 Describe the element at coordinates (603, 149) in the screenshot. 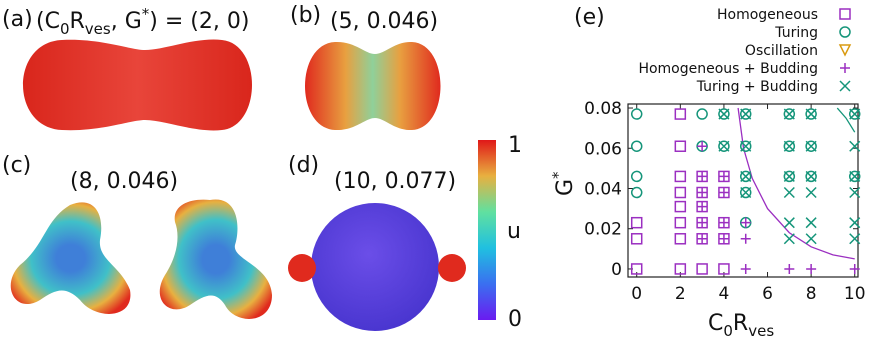

I see `y-tick-label: 0.06` at that location.